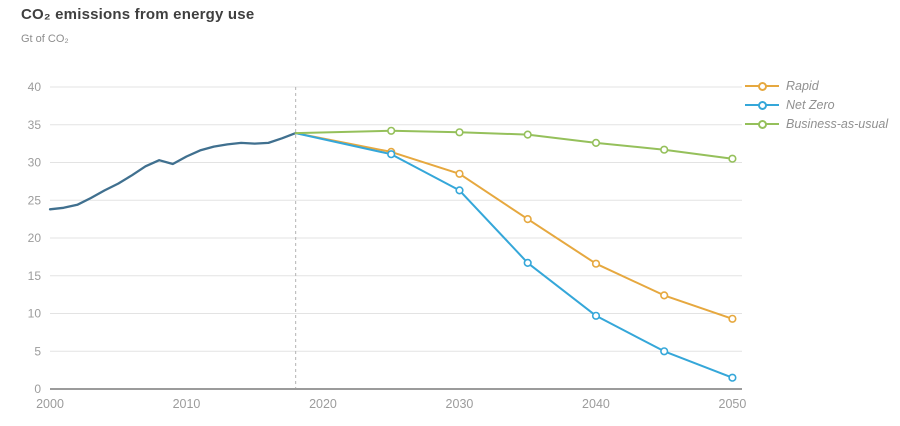 This screenshot has height=426, width=900. I want to click on legend-label: Net Zero, so click(810, 105).